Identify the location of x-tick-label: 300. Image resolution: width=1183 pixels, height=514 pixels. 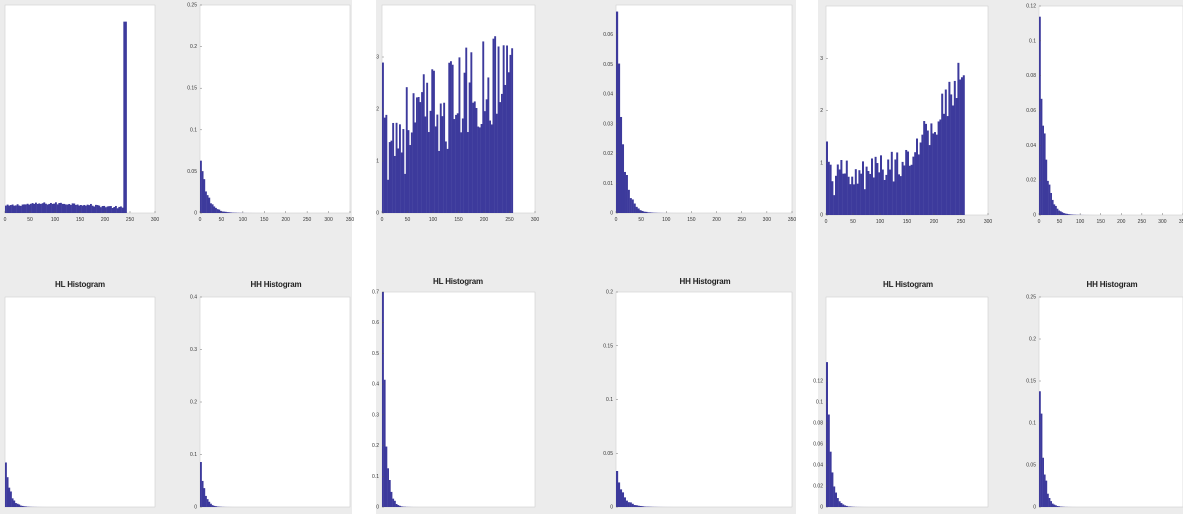
(328, 220).